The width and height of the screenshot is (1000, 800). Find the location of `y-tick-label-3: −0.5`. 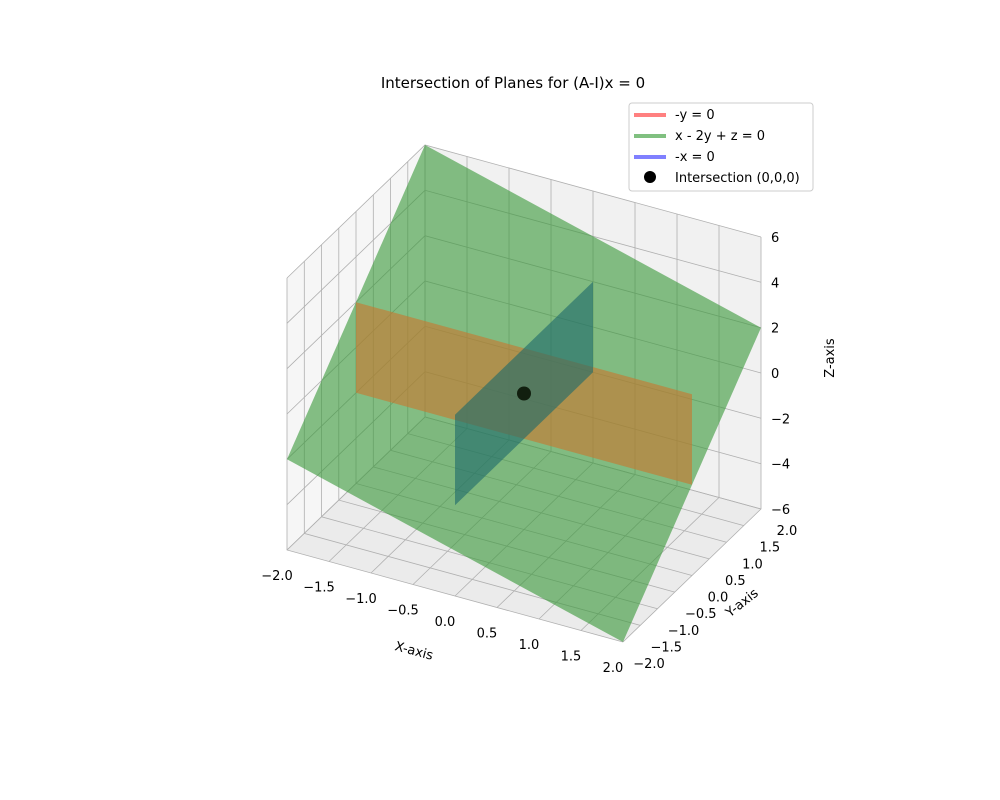

y-tick-label-3: −0.5 is located at coordinates (701, 614).